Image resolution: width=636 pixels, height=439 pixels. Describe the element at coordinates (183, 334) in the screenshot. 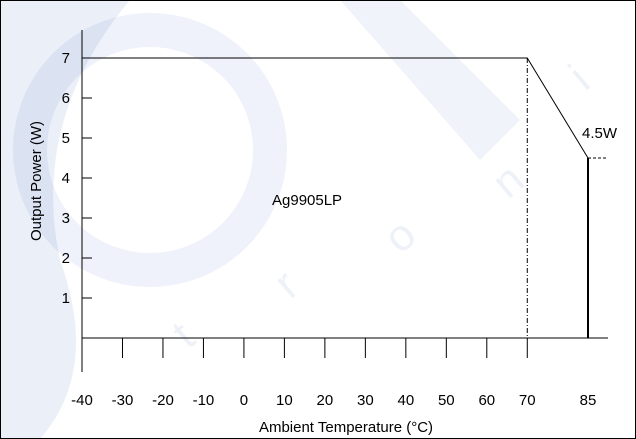

I see `watermark-letter: t` at that location.